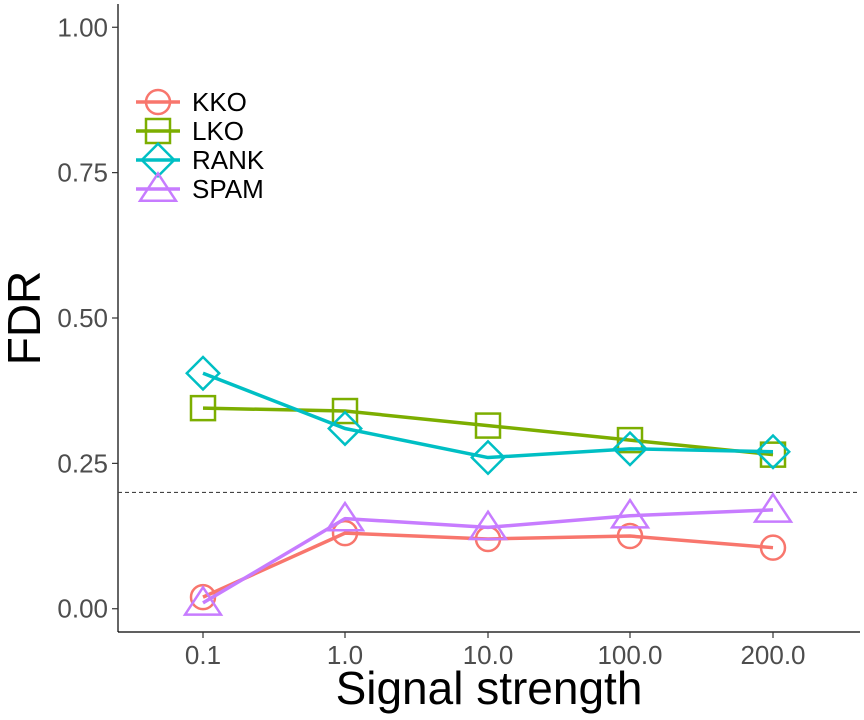 The image size is (864, 720). What do you see at coordinates (82, 463) in the screenshot?
I see `y-tick-label: 0.25` at bounding box center [82, 463].